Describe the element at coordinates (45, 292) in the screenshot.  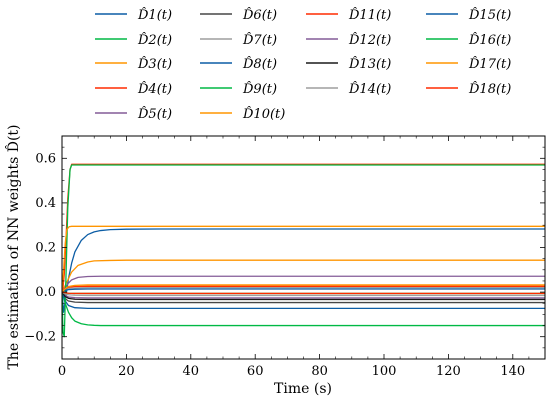
I see `y-tick-label: 0.0` at that location.